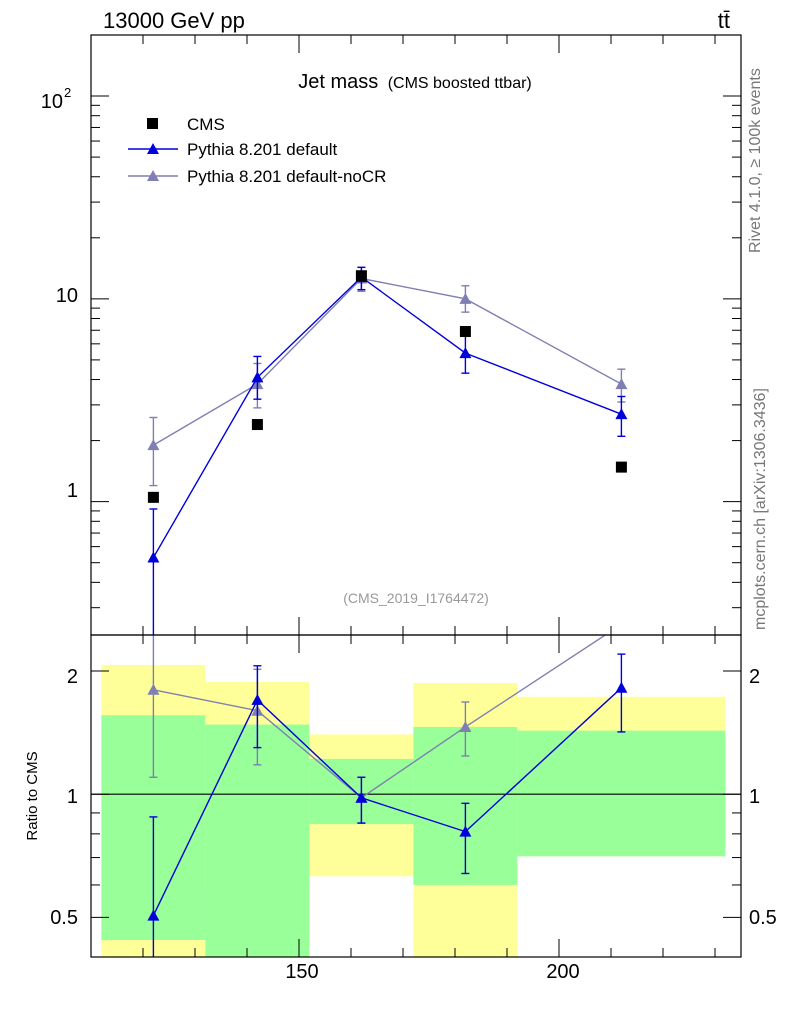  I want to click on legend-marker-default, so click(153, 148).